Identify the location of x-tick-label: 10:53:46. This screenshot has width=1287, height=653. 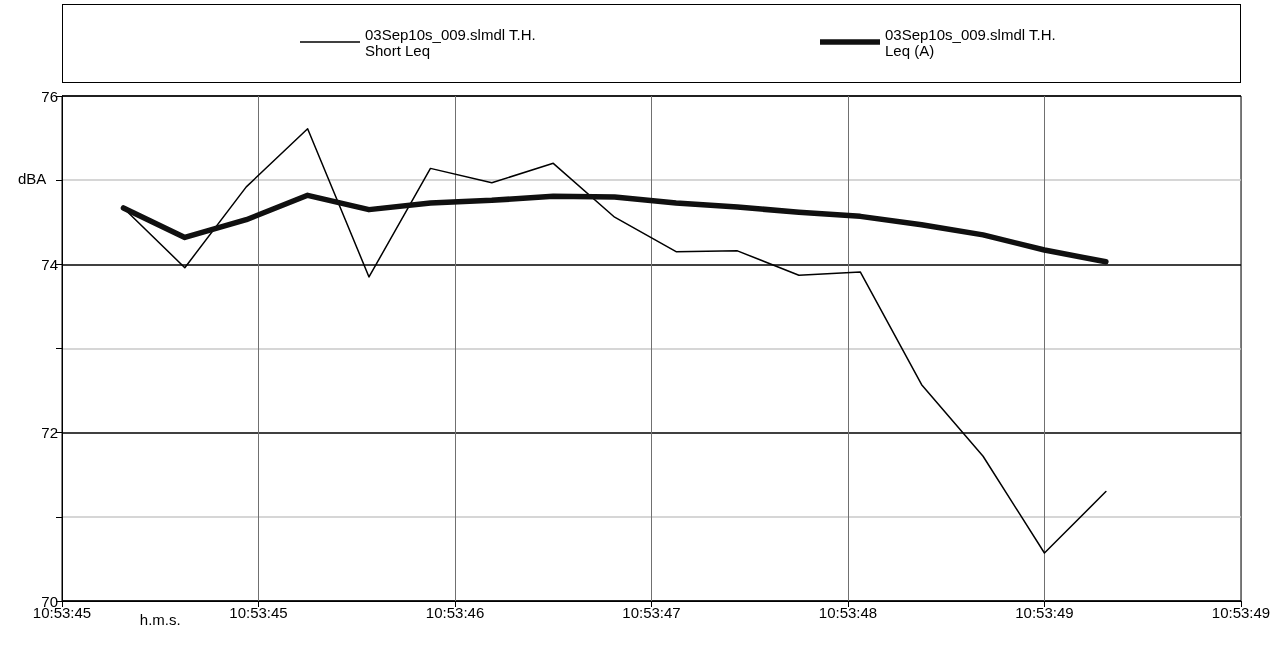
(455, 612).